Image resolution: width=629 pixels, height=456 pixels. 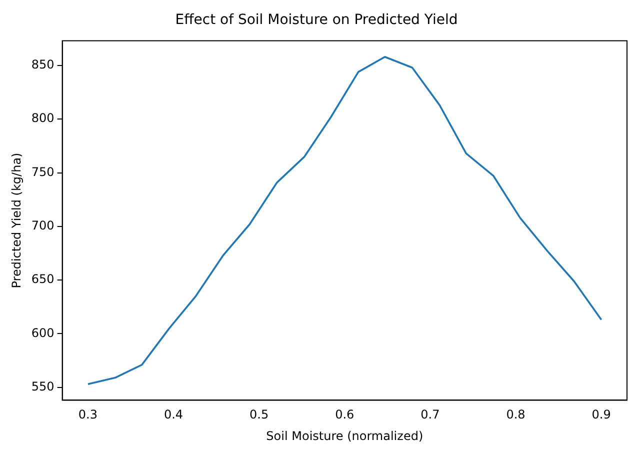 What do you see at coordinates (344, 415) in the screenshot?
I see `x-tick-label: 0.6` at bounding box center [344, 415].